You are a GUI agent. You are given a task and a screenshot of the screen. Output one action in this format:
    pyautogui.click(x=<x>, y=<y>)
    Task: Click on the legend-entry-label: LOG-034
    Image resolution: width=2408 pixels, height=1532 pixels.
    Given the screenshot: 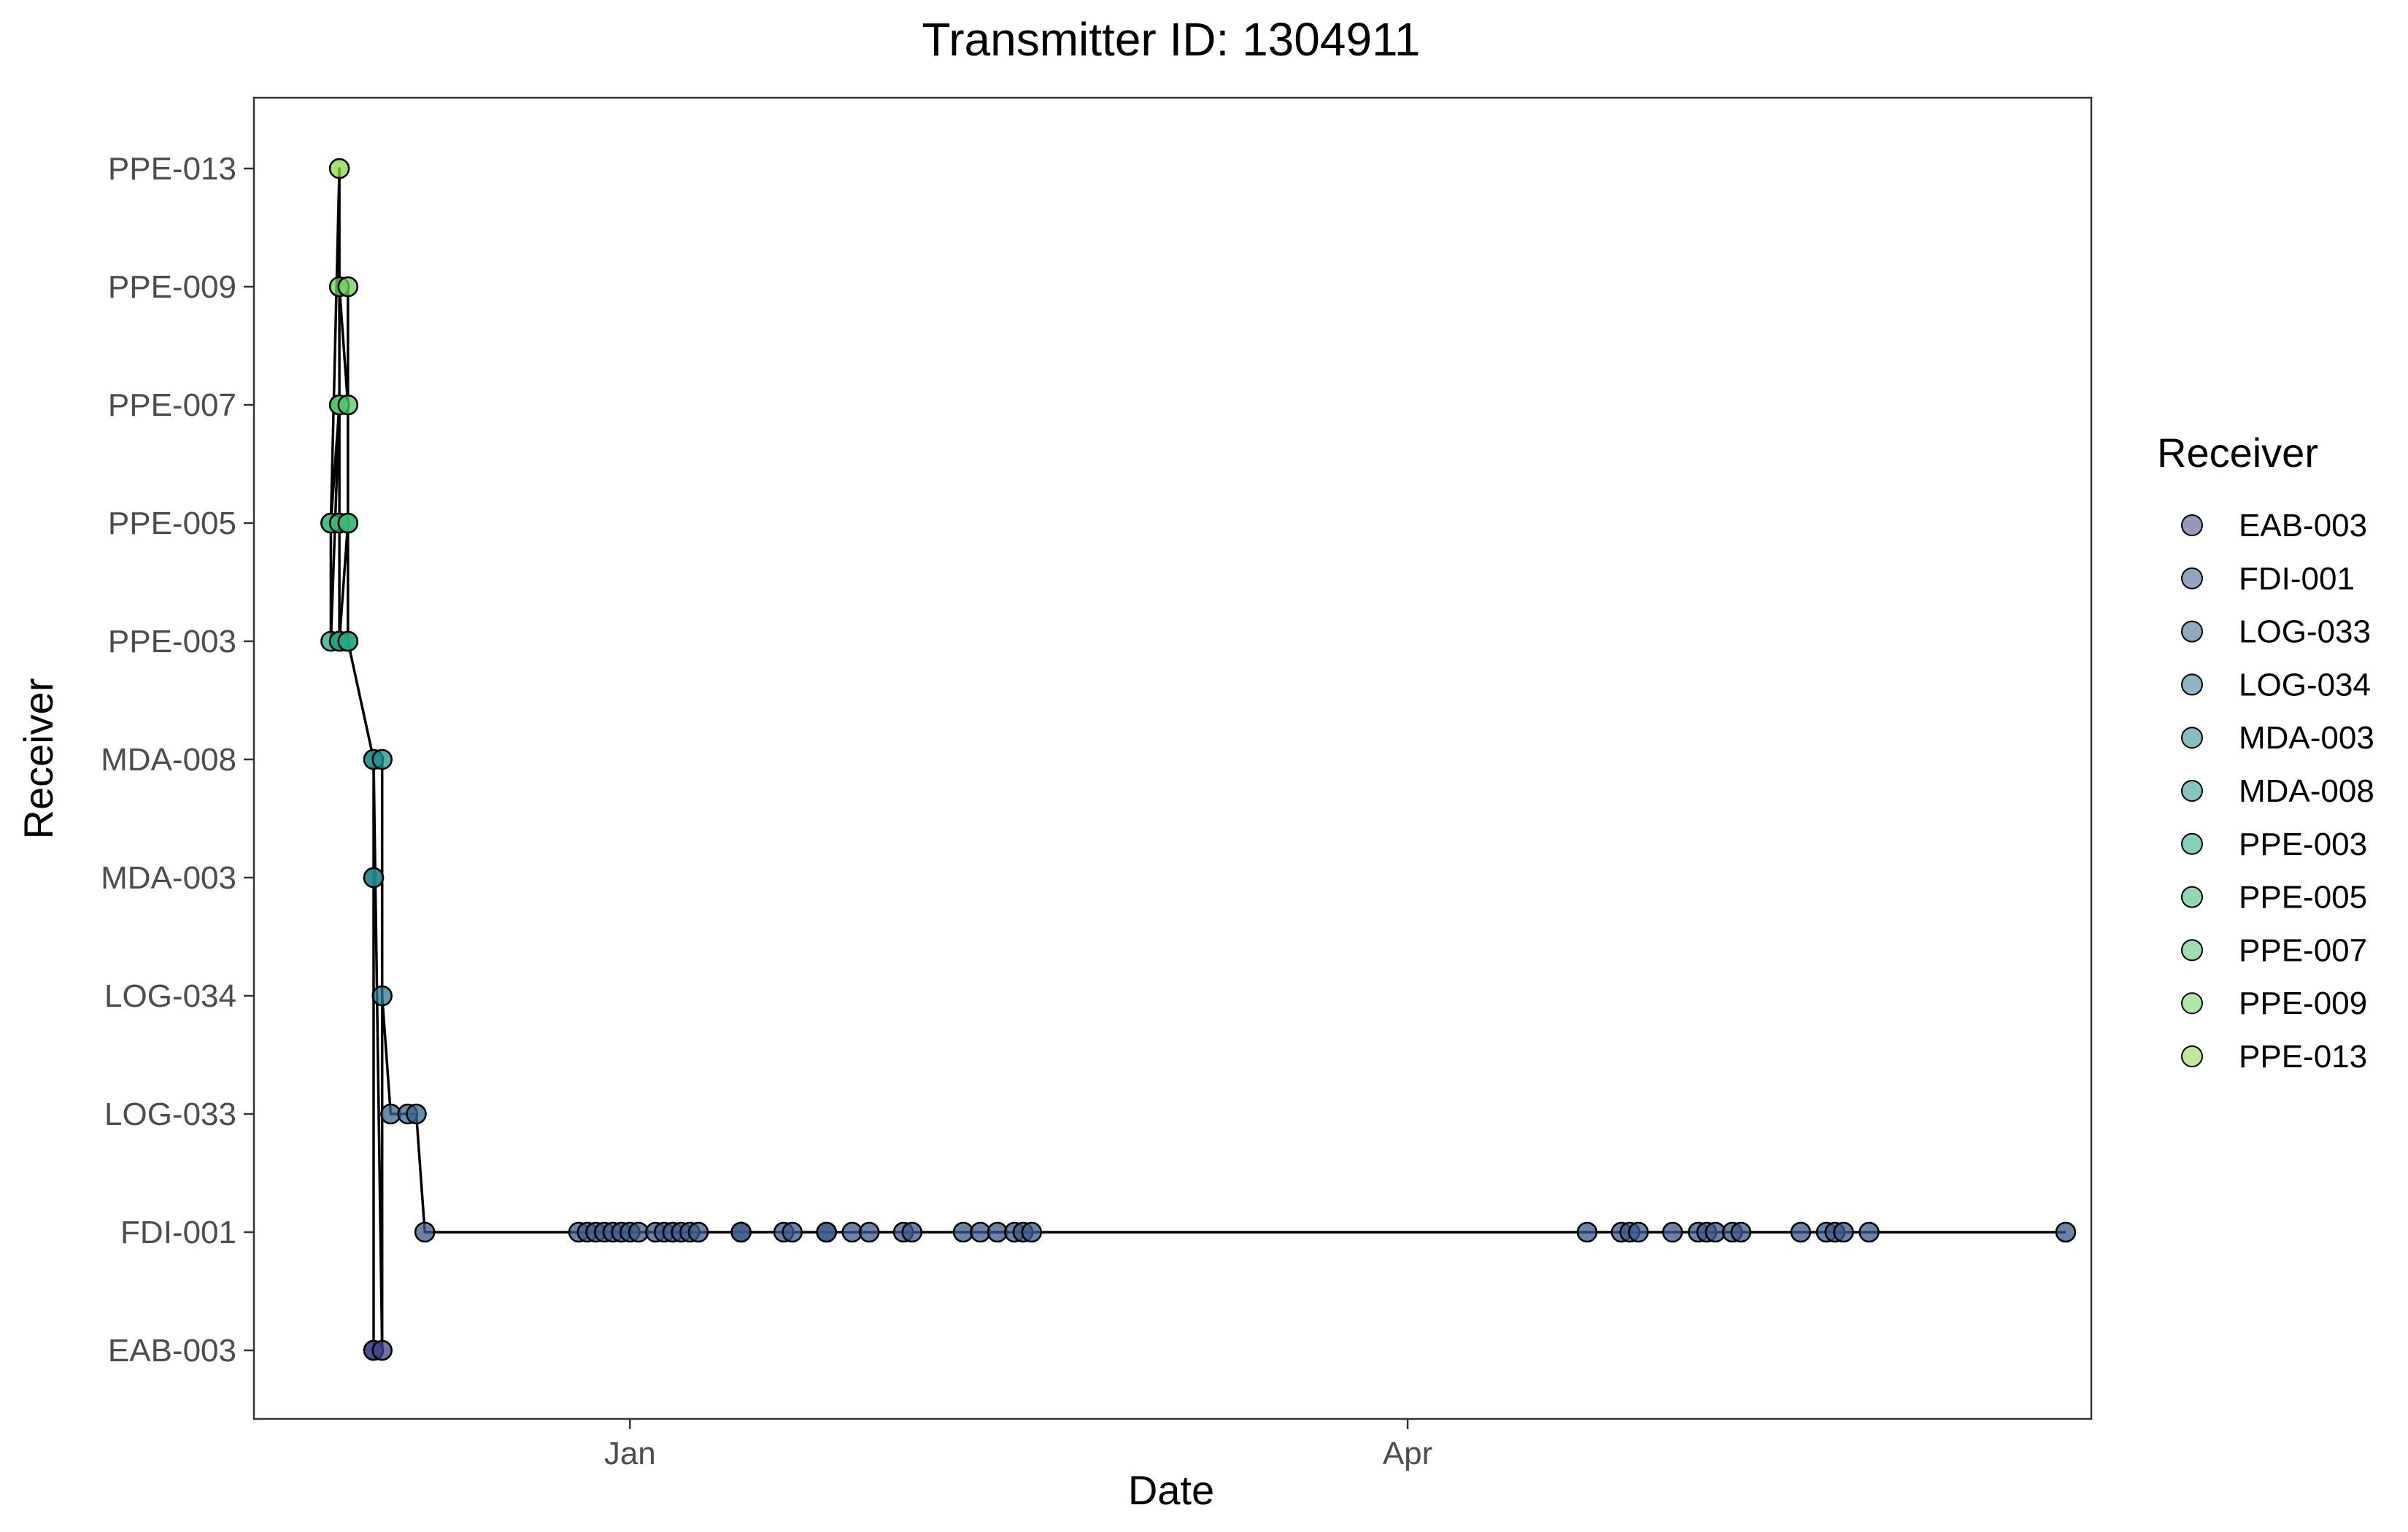 What is the action you would take?
    pyautogui.click(x=2305, y=685)
    